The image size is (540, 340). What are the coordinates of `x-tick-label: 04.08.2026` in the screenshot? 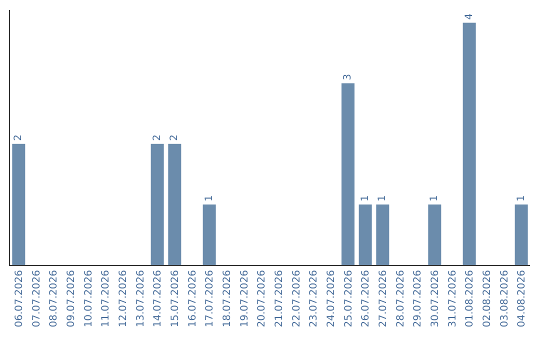 It's located at (522, 299).